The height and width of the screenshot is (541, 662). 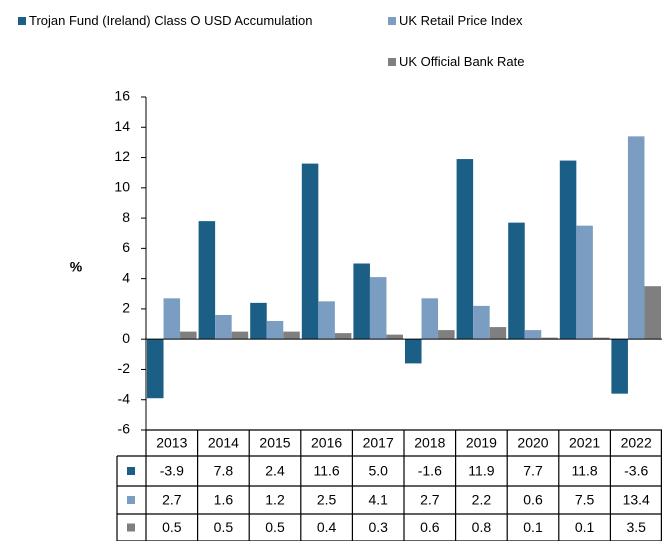 I want to click on table-cell: 7.5, so click(x=585, y=500).